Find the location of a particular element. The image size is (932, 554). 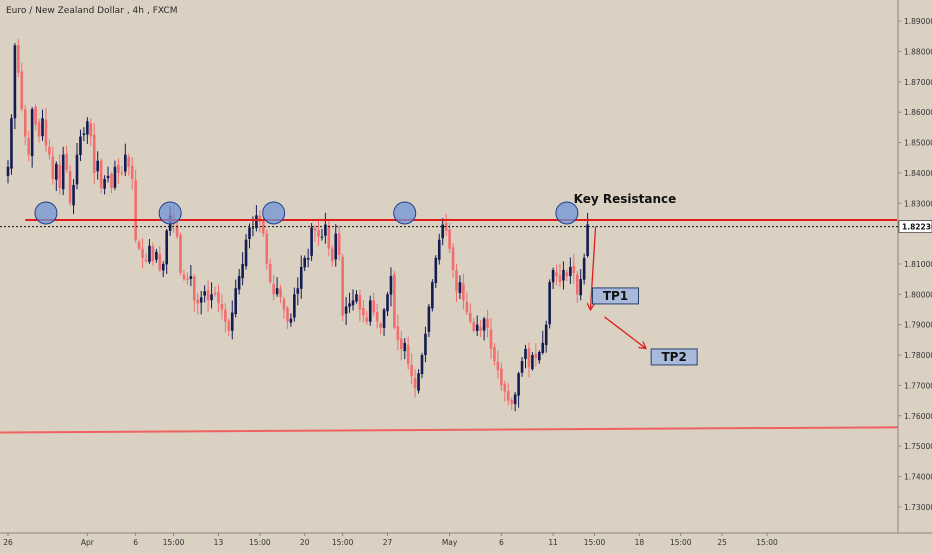

price-tick-label: 1.83000 is located at coordinates (918, 203).